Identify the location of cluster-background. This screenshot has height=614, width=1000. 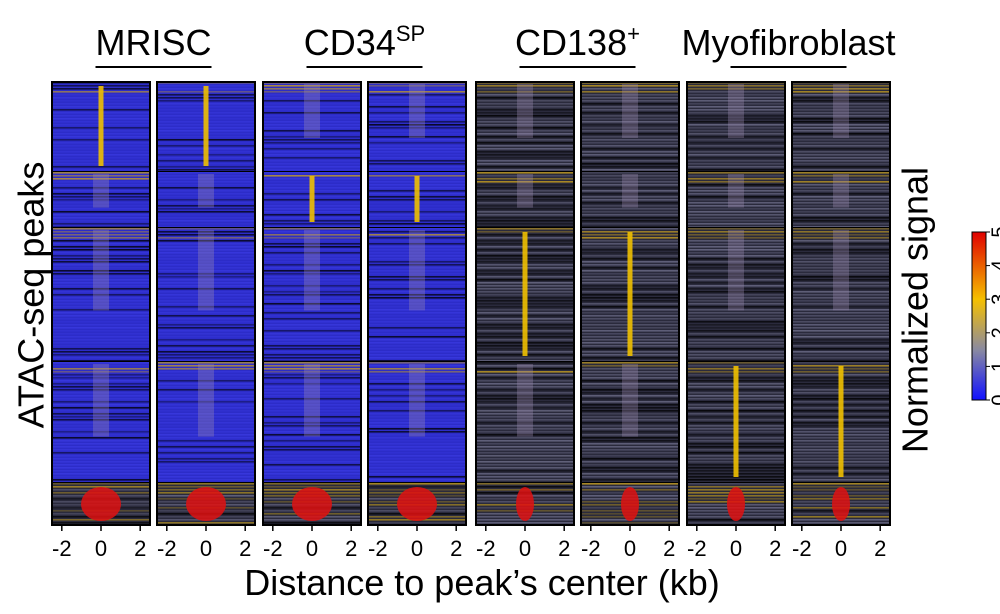
(525, 422).